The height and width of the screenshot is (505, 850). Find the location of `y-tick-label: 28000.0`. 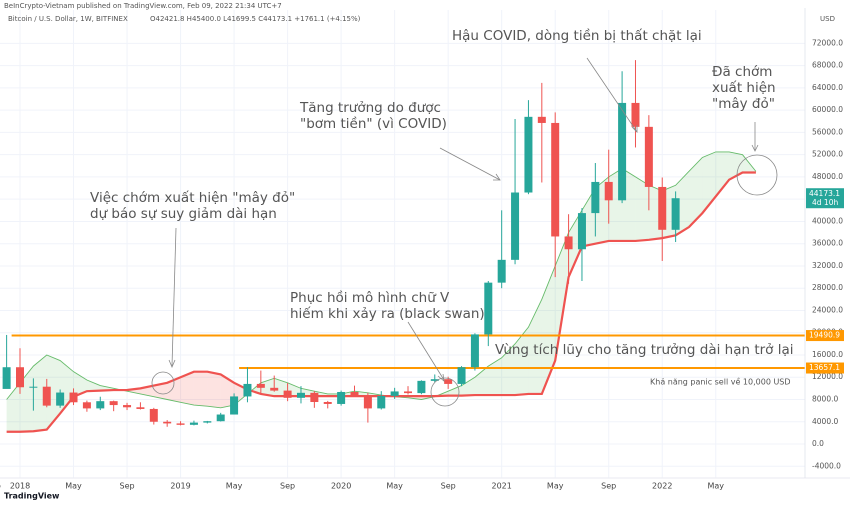

y-tick-label: 28000.0 is located at coordinates (827, 287).